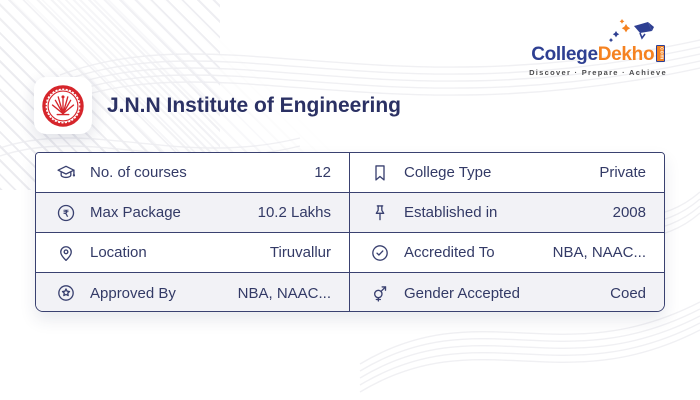 The image size is (700, 400). I want to click on brand-college-text: College, so click(564, 54).